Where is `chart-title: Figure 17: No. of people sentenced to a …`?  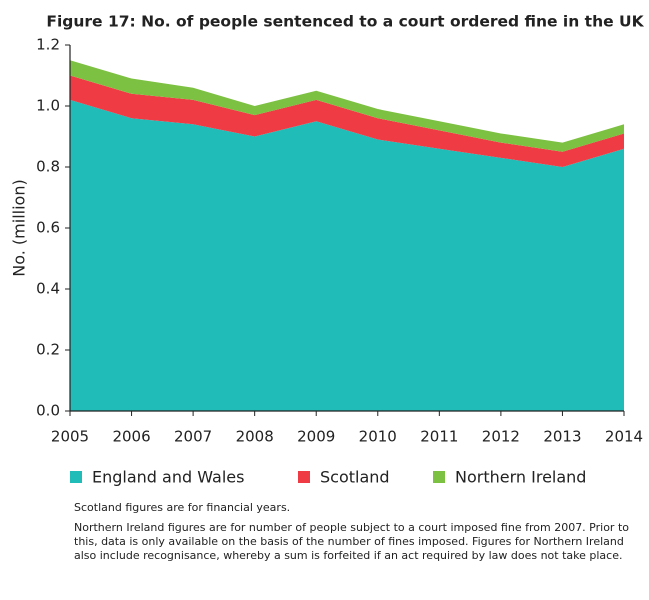 chart-title: Figure 17: No. of people sentenced to a … is located at coordinates (345, 22).